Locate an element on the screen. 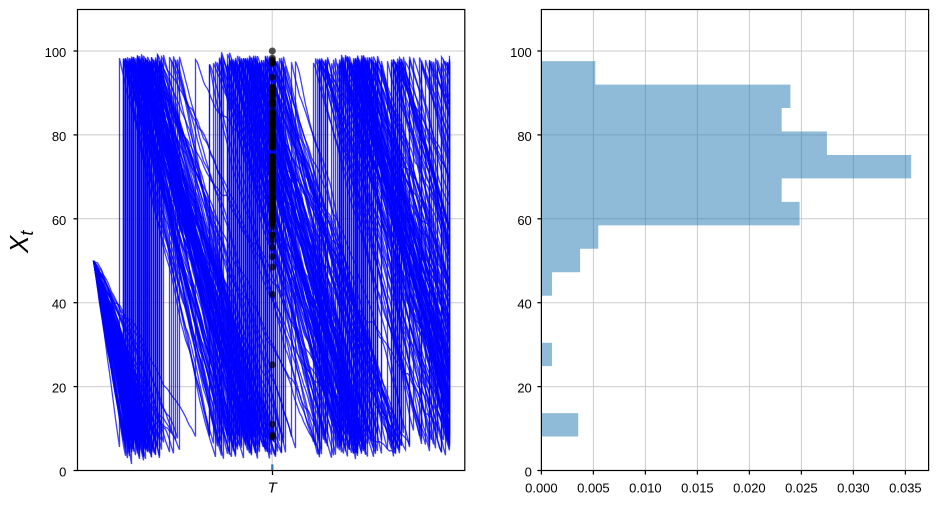  svg-text: 0.010 is located at coordinates (645, 488).